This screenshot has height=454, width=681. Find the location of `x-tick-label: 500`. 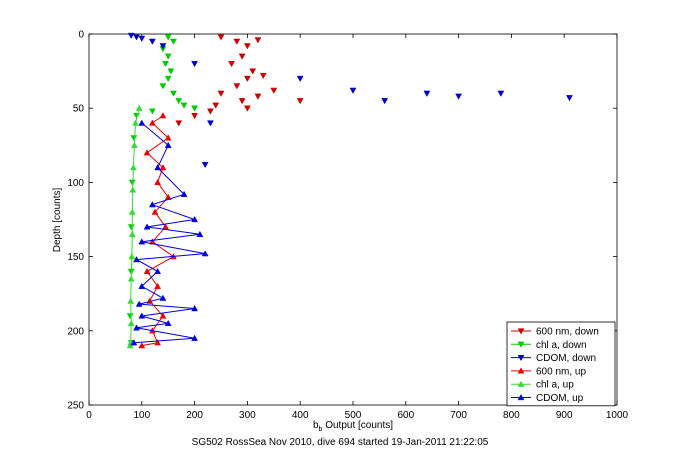

x-tick-label: 500 is located at coordinates (353, 415).